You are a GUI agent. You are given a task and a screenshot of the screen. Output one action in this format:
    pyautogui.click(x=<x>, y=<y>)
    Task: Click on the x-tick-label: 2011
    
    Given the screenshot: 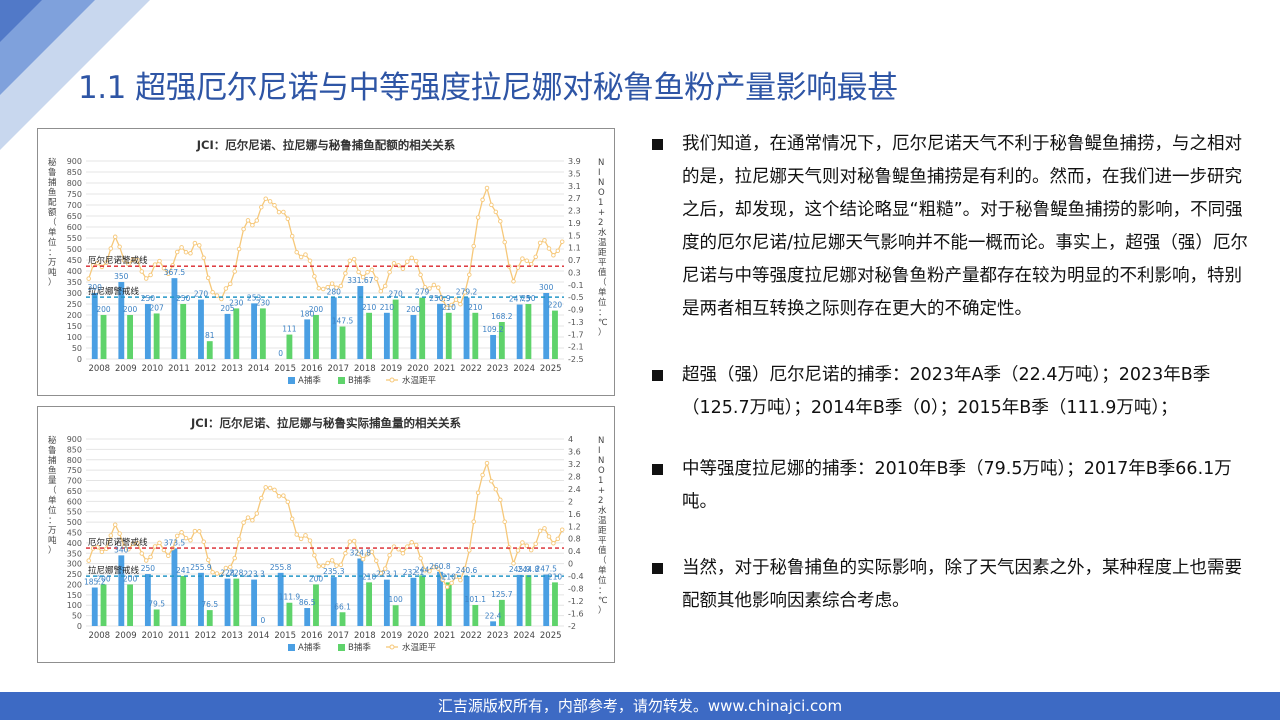 What is the action you would take?
    pyautogui.click(x=179, y=369)
    